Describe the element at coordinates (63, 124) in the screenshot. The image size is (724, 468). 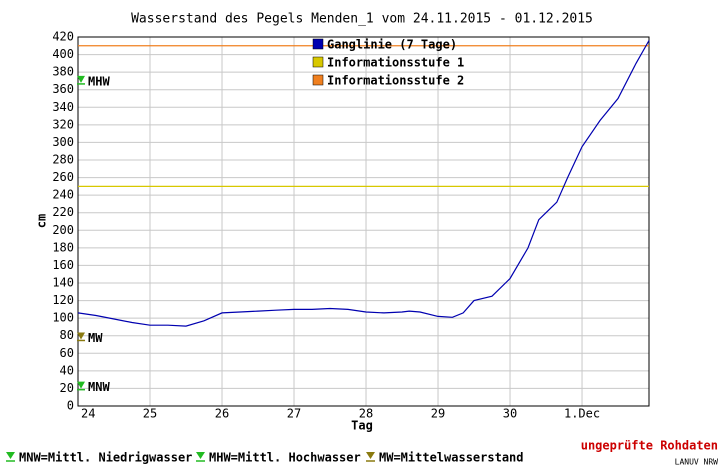
I see `y-tick-label: 320` at that location.